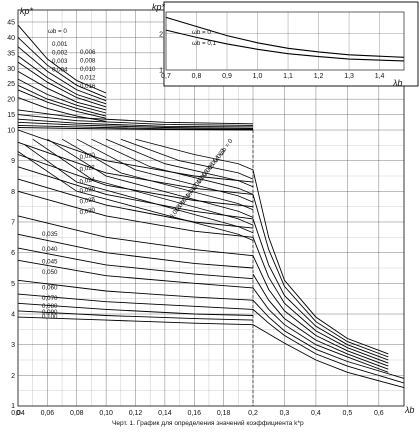 This screenshot has height=439, width=419. What do you see at coordinates (57, 31) in the screenshot?
I see `legend-header-label: ωb = 0` at bounding box center [57, 31].